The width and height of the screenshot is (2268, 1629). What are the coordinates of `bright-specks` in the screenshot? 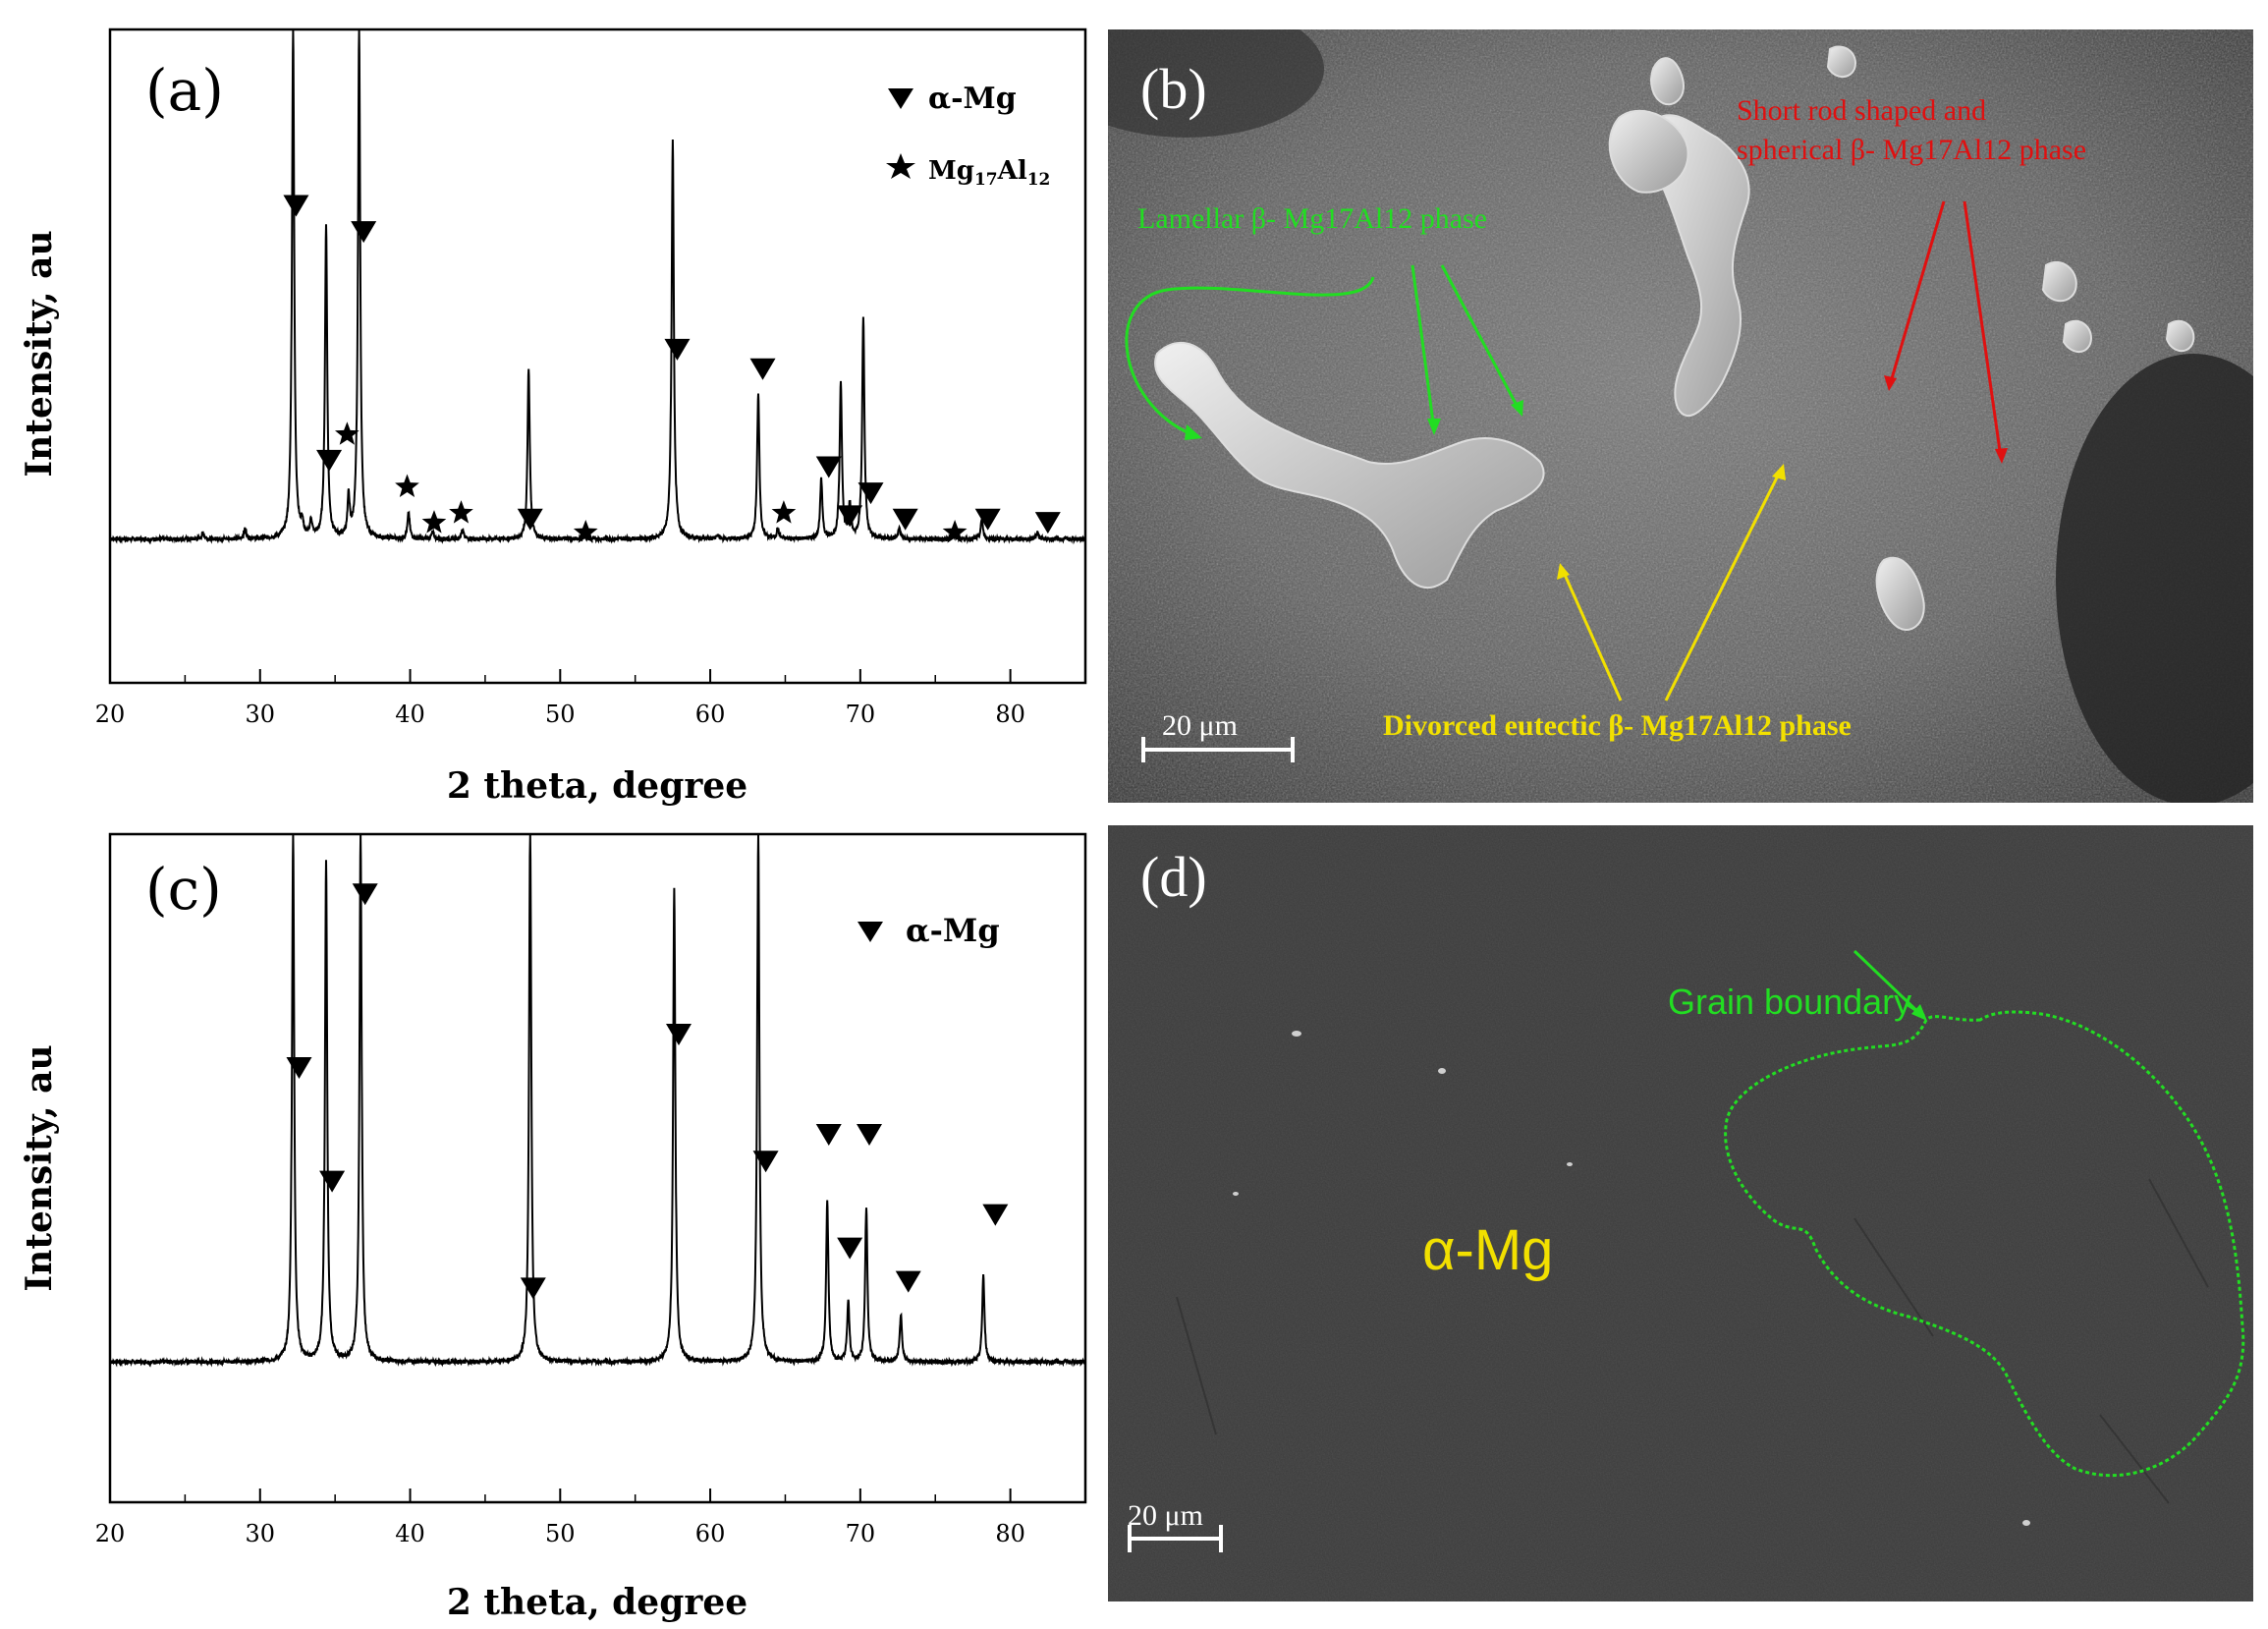 It's located at (1631, 1278).